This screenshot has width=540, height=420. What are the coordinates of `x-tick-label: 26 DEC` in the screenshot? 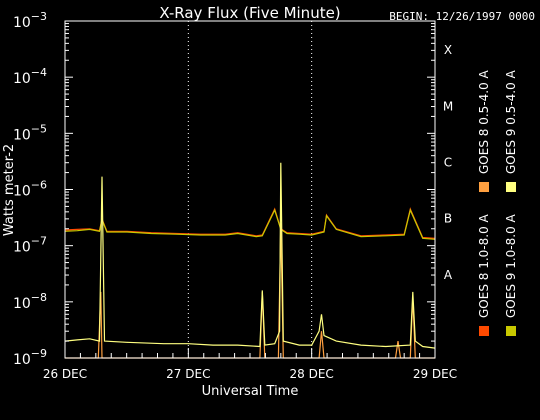 It's located at (65, 374).